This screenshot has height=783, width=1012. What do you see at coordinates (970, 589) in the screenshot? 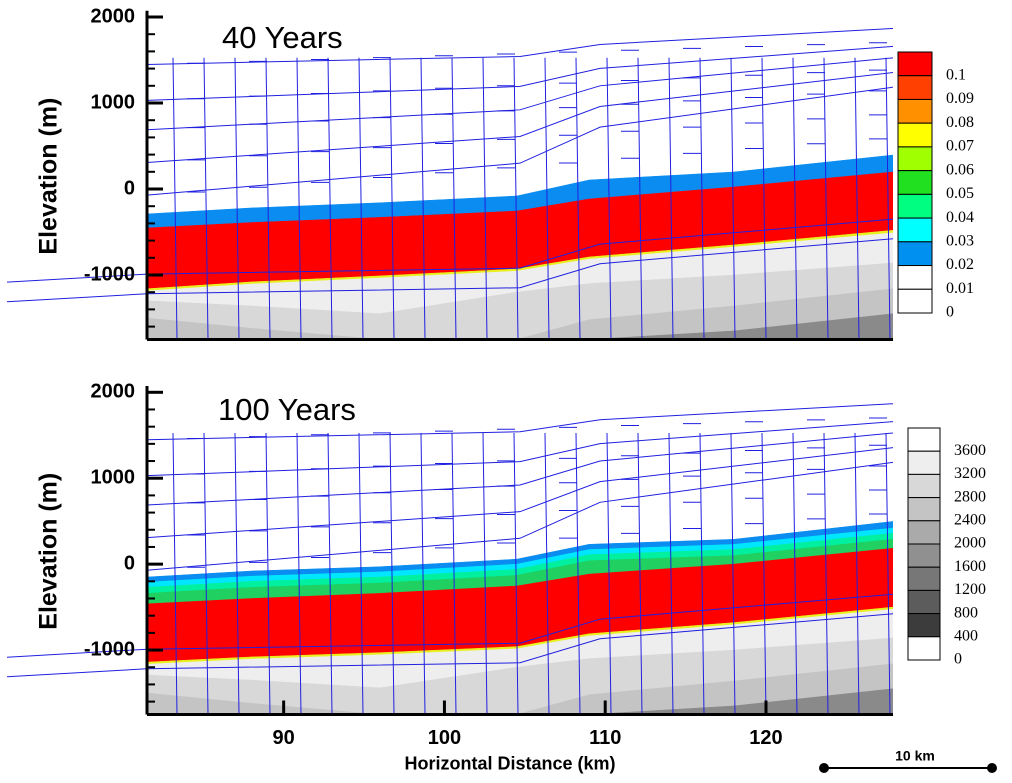
I see `colorbar-label: 1200` at bounding box center [970, 589].